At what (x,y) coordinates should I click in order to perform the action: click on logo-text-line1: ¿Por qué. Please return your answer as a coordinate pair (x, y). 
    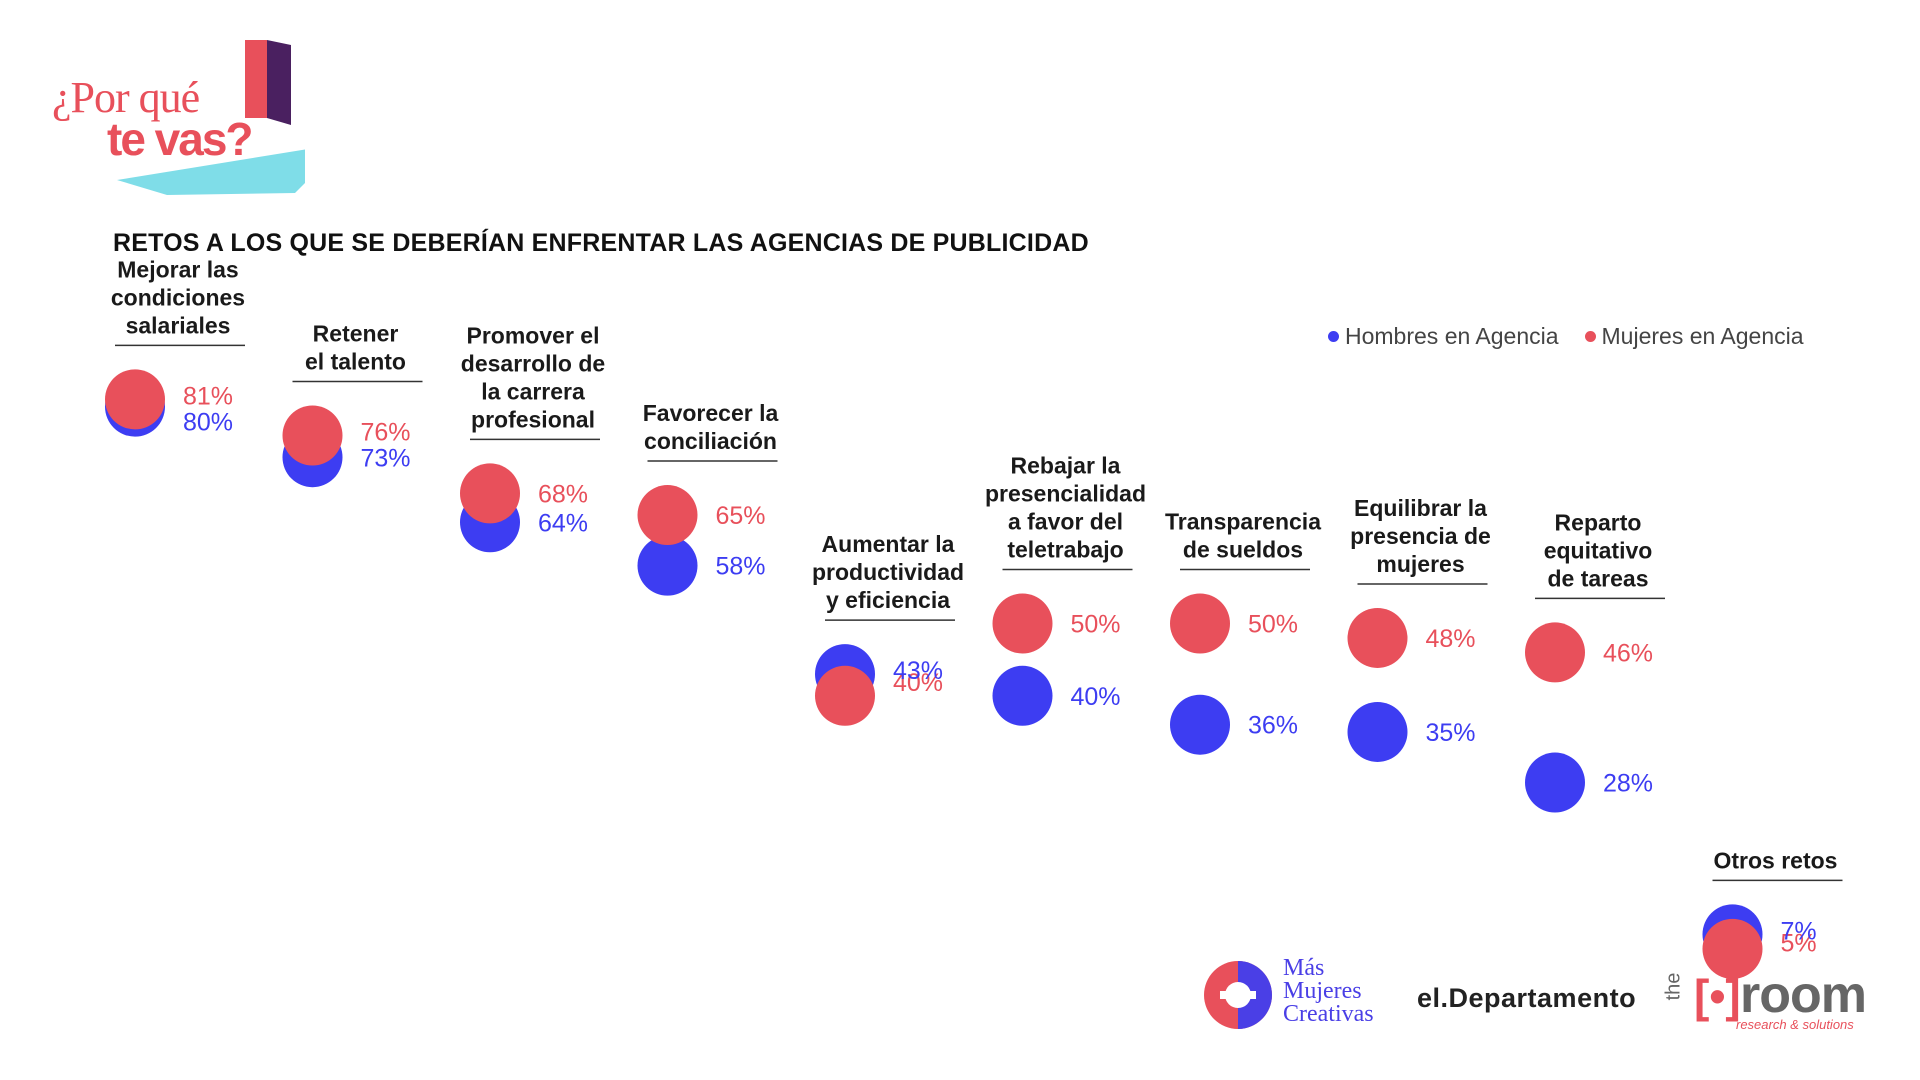
    Looking at the image, I should click on (126, 97).